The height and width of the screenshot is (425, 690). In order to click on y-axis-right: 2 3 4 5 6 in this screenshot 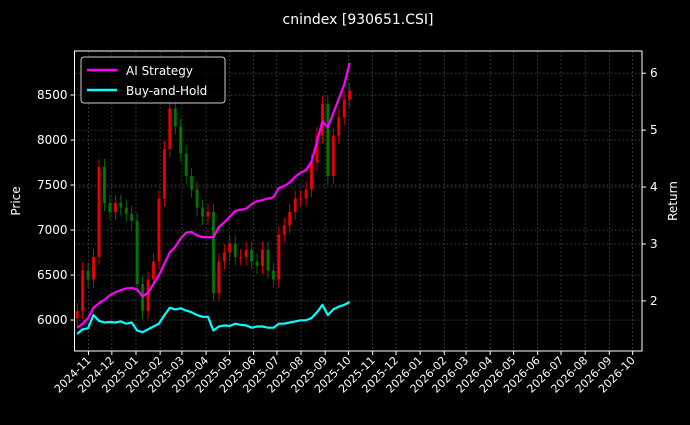, I will do `click(650, 187)`.